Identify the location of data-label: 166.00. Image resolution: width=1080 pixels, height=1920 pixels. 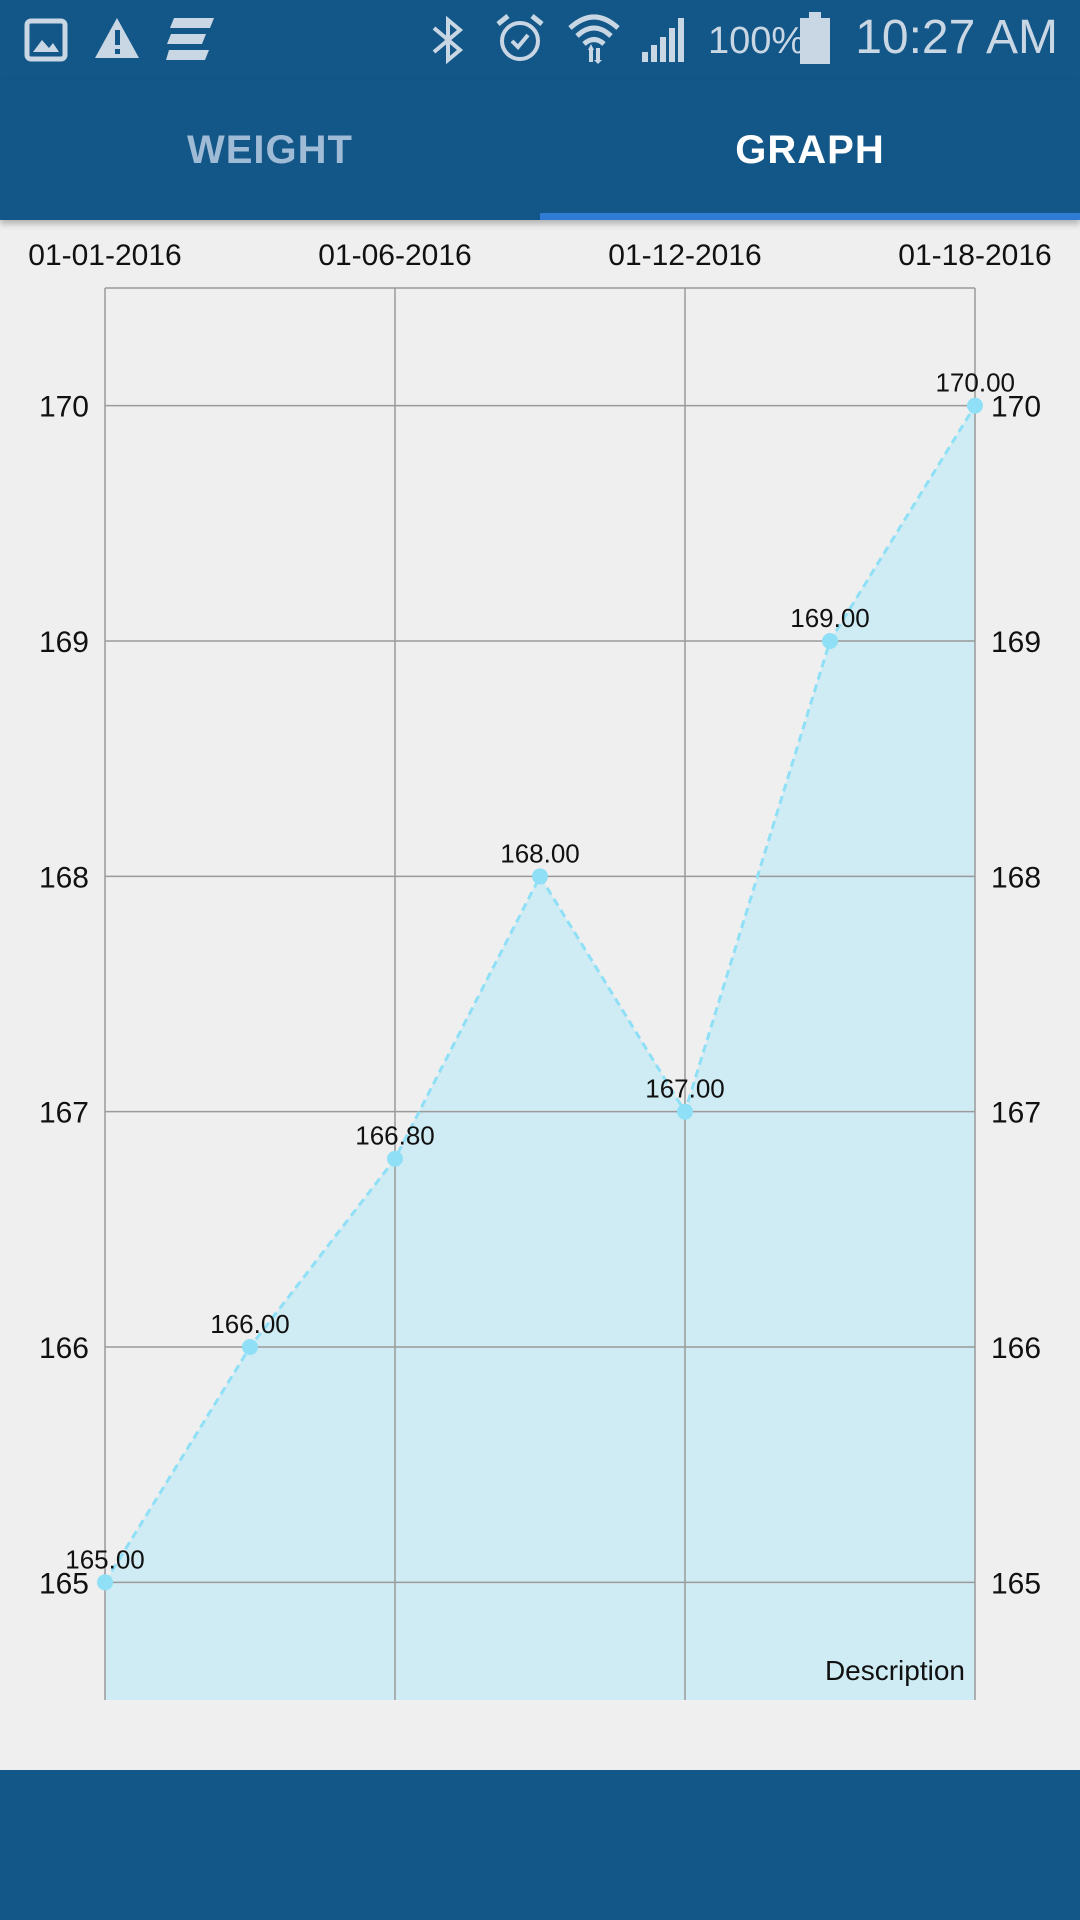
(250, 1324).